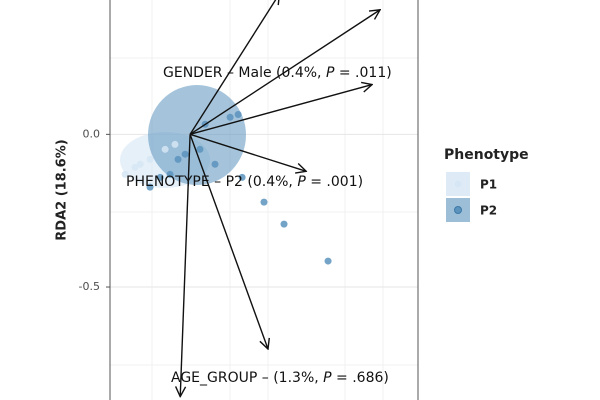 Image resolution: width=600 pixels, height=400 pixels. I want to click on annotation: AGE_GROUP – (1.3%, P = .686), so click(280, 378).